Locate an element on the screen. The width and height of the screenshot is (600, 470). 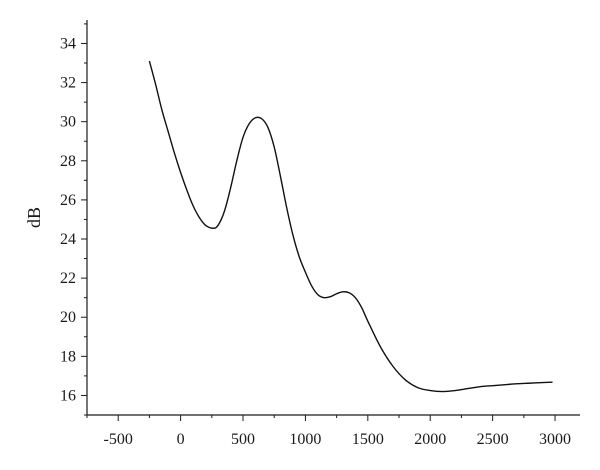
x-tick-label: 1000 is located at coordinates (305, 439).